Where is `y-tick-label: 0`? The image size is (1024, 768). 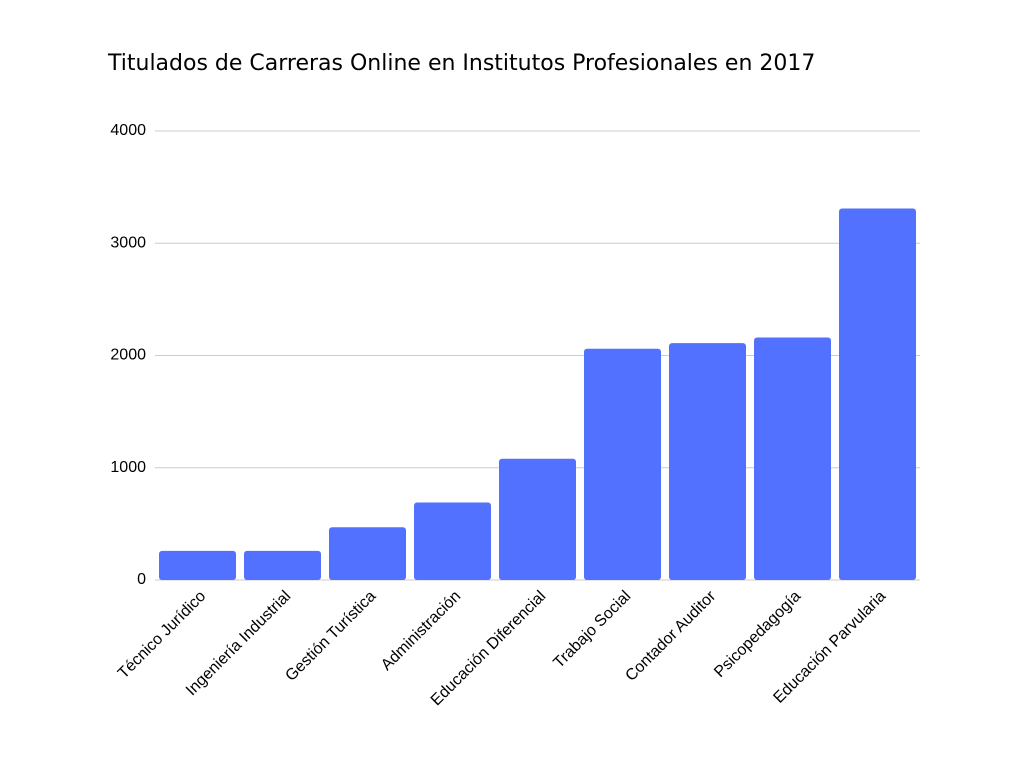 y-tick-label: 0 is located at coordinates (141, 579).